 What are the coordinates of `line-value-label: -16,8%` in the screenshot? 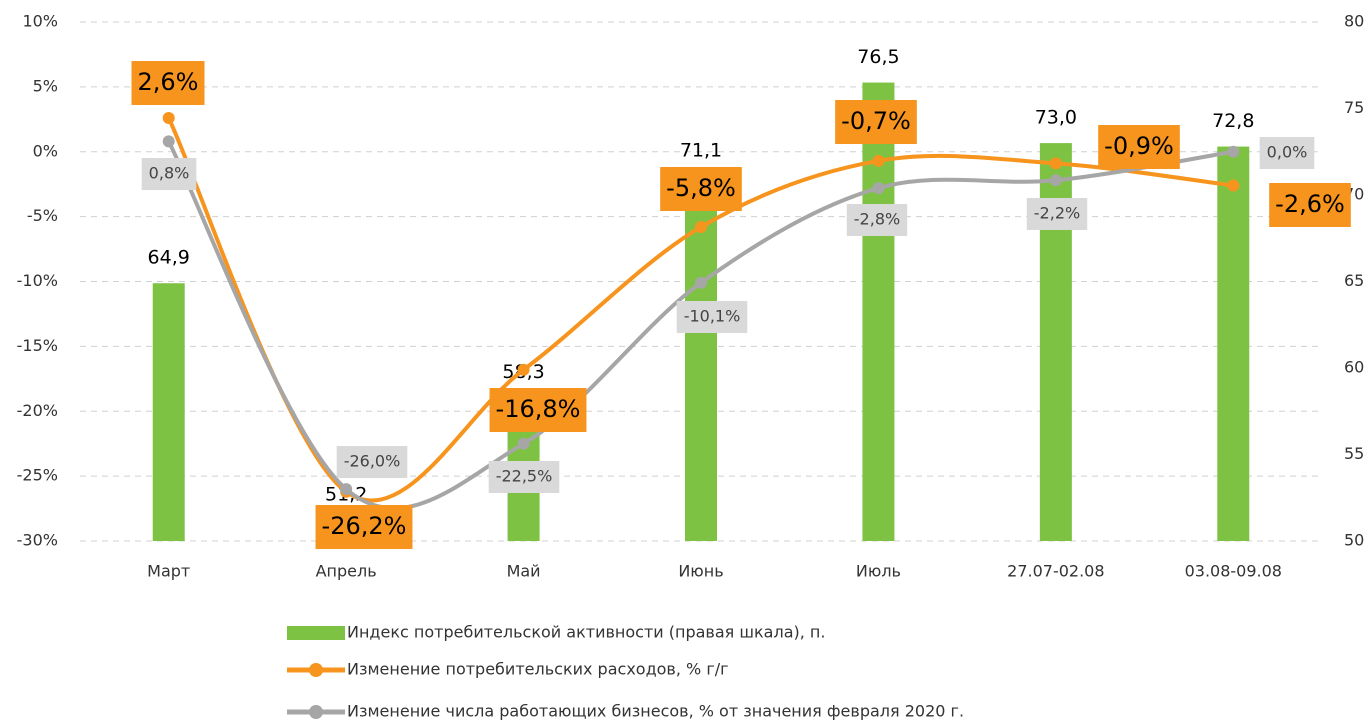 It's located at (538, 409).